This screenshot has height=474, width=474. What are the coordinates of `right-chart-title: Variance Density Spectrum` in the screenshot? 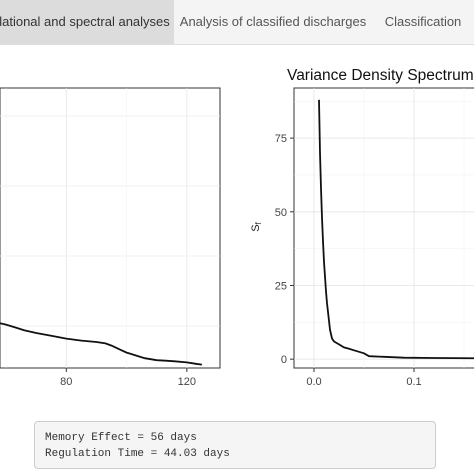 It's located at (380, 75).